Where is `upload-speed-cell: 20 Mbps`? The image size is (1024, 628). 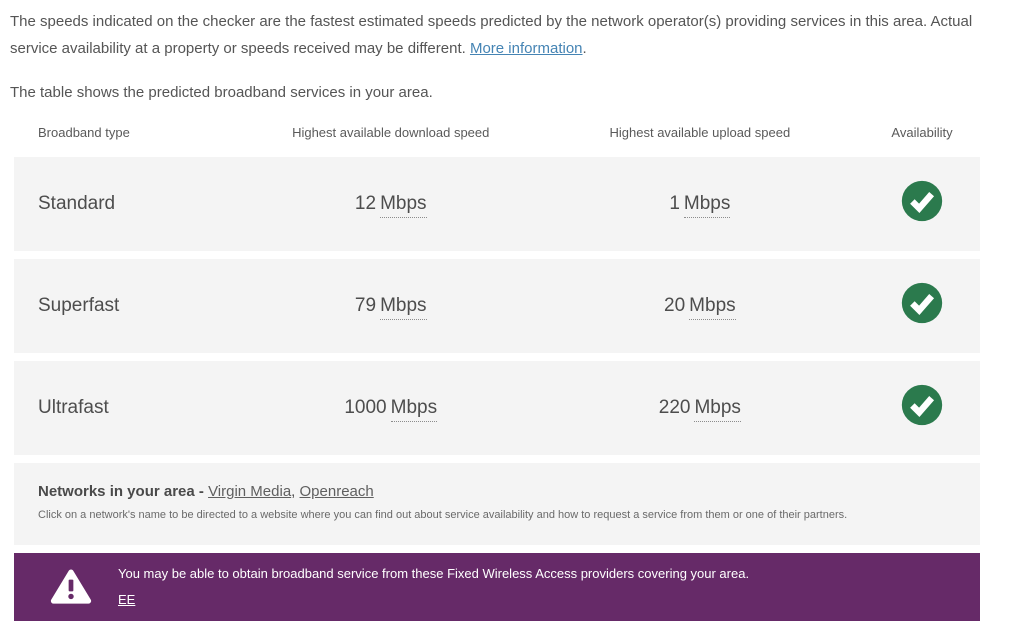
upload-speed-cell: 20 Mbps is located at coordinates (700, 307).